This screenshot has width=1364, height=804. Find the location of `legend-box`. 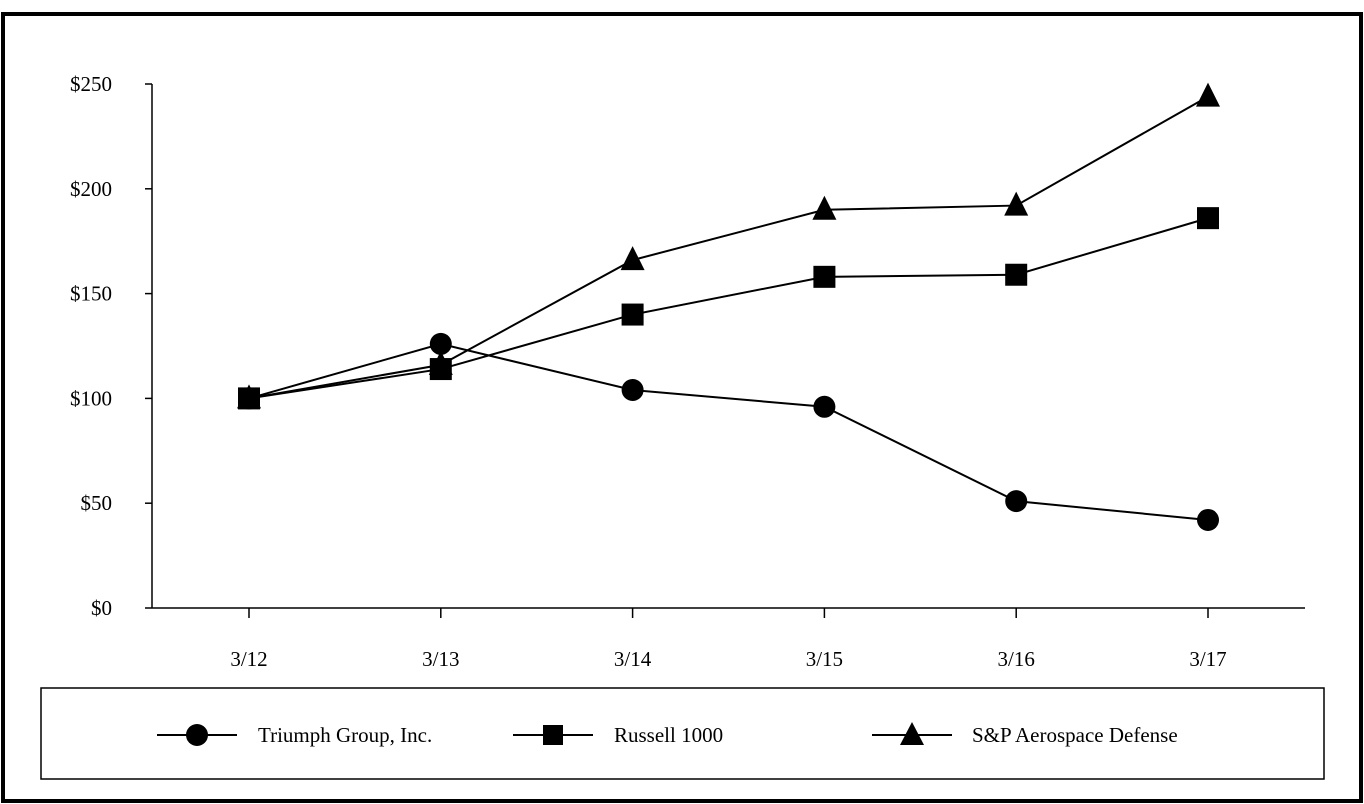

legend-box is located at coordinates (682, 733).